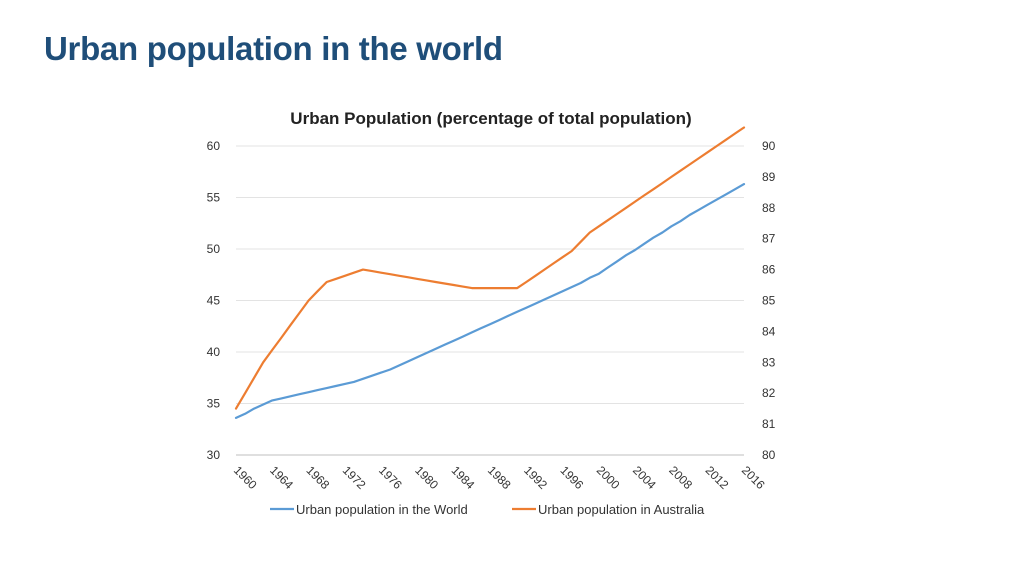 The width and height of the screenshot is (1024, 576). I want to click on legend-label: Urban population in the World, so click(382, 509).